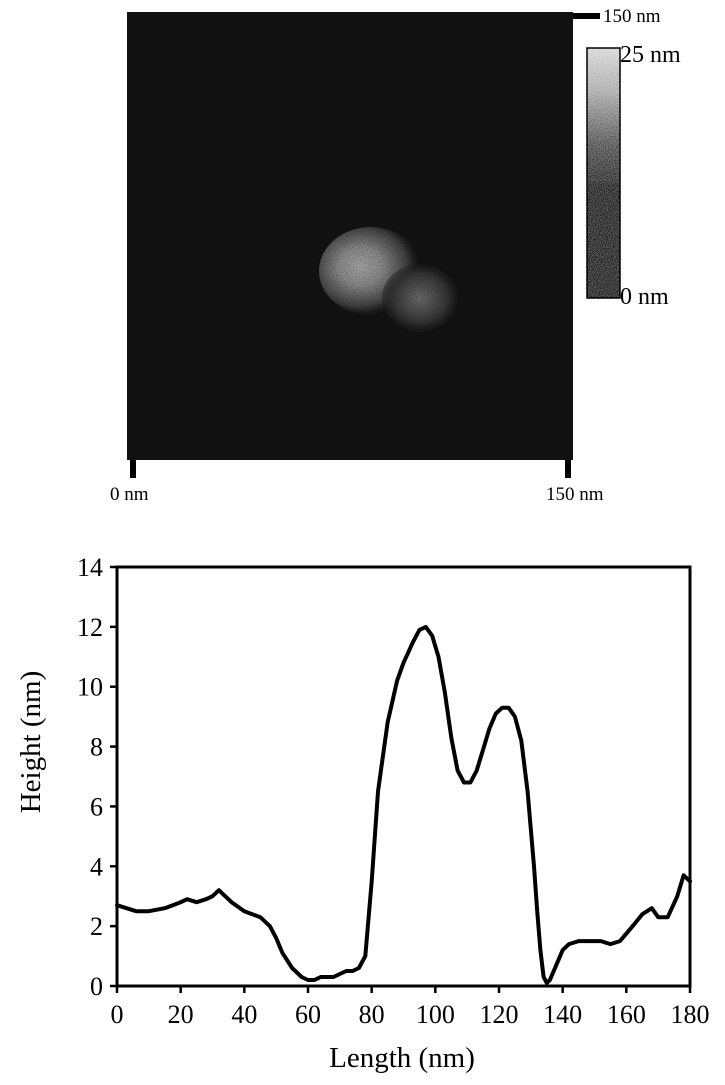  Describe the element at coordinates (97, 777) in the screenshot. I see `y-axis-ticks: 0 2 4 6 8 10 12 14` at that location.